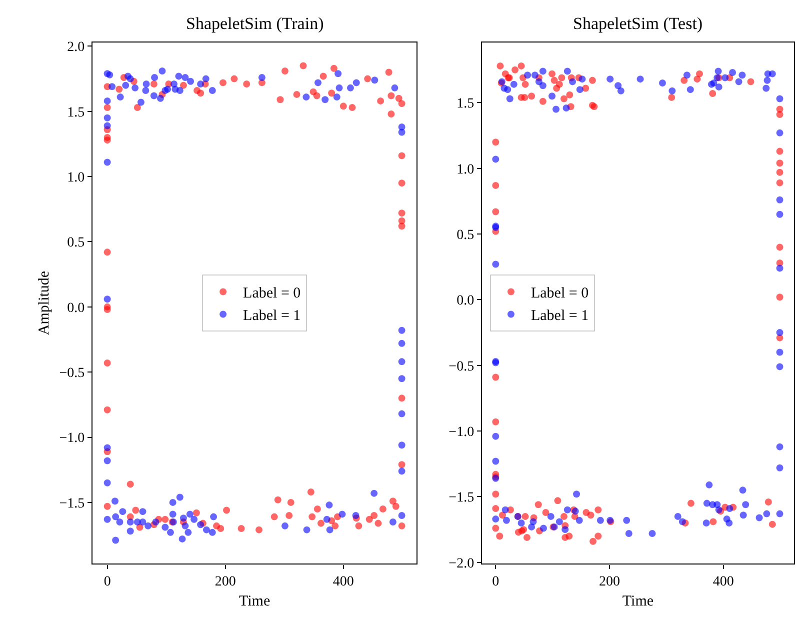  What do you see at coordinates (638, 23) in the screenshot?
I see `chart-title: ShapeletSim (Test)` at bounding box center [638, 23].